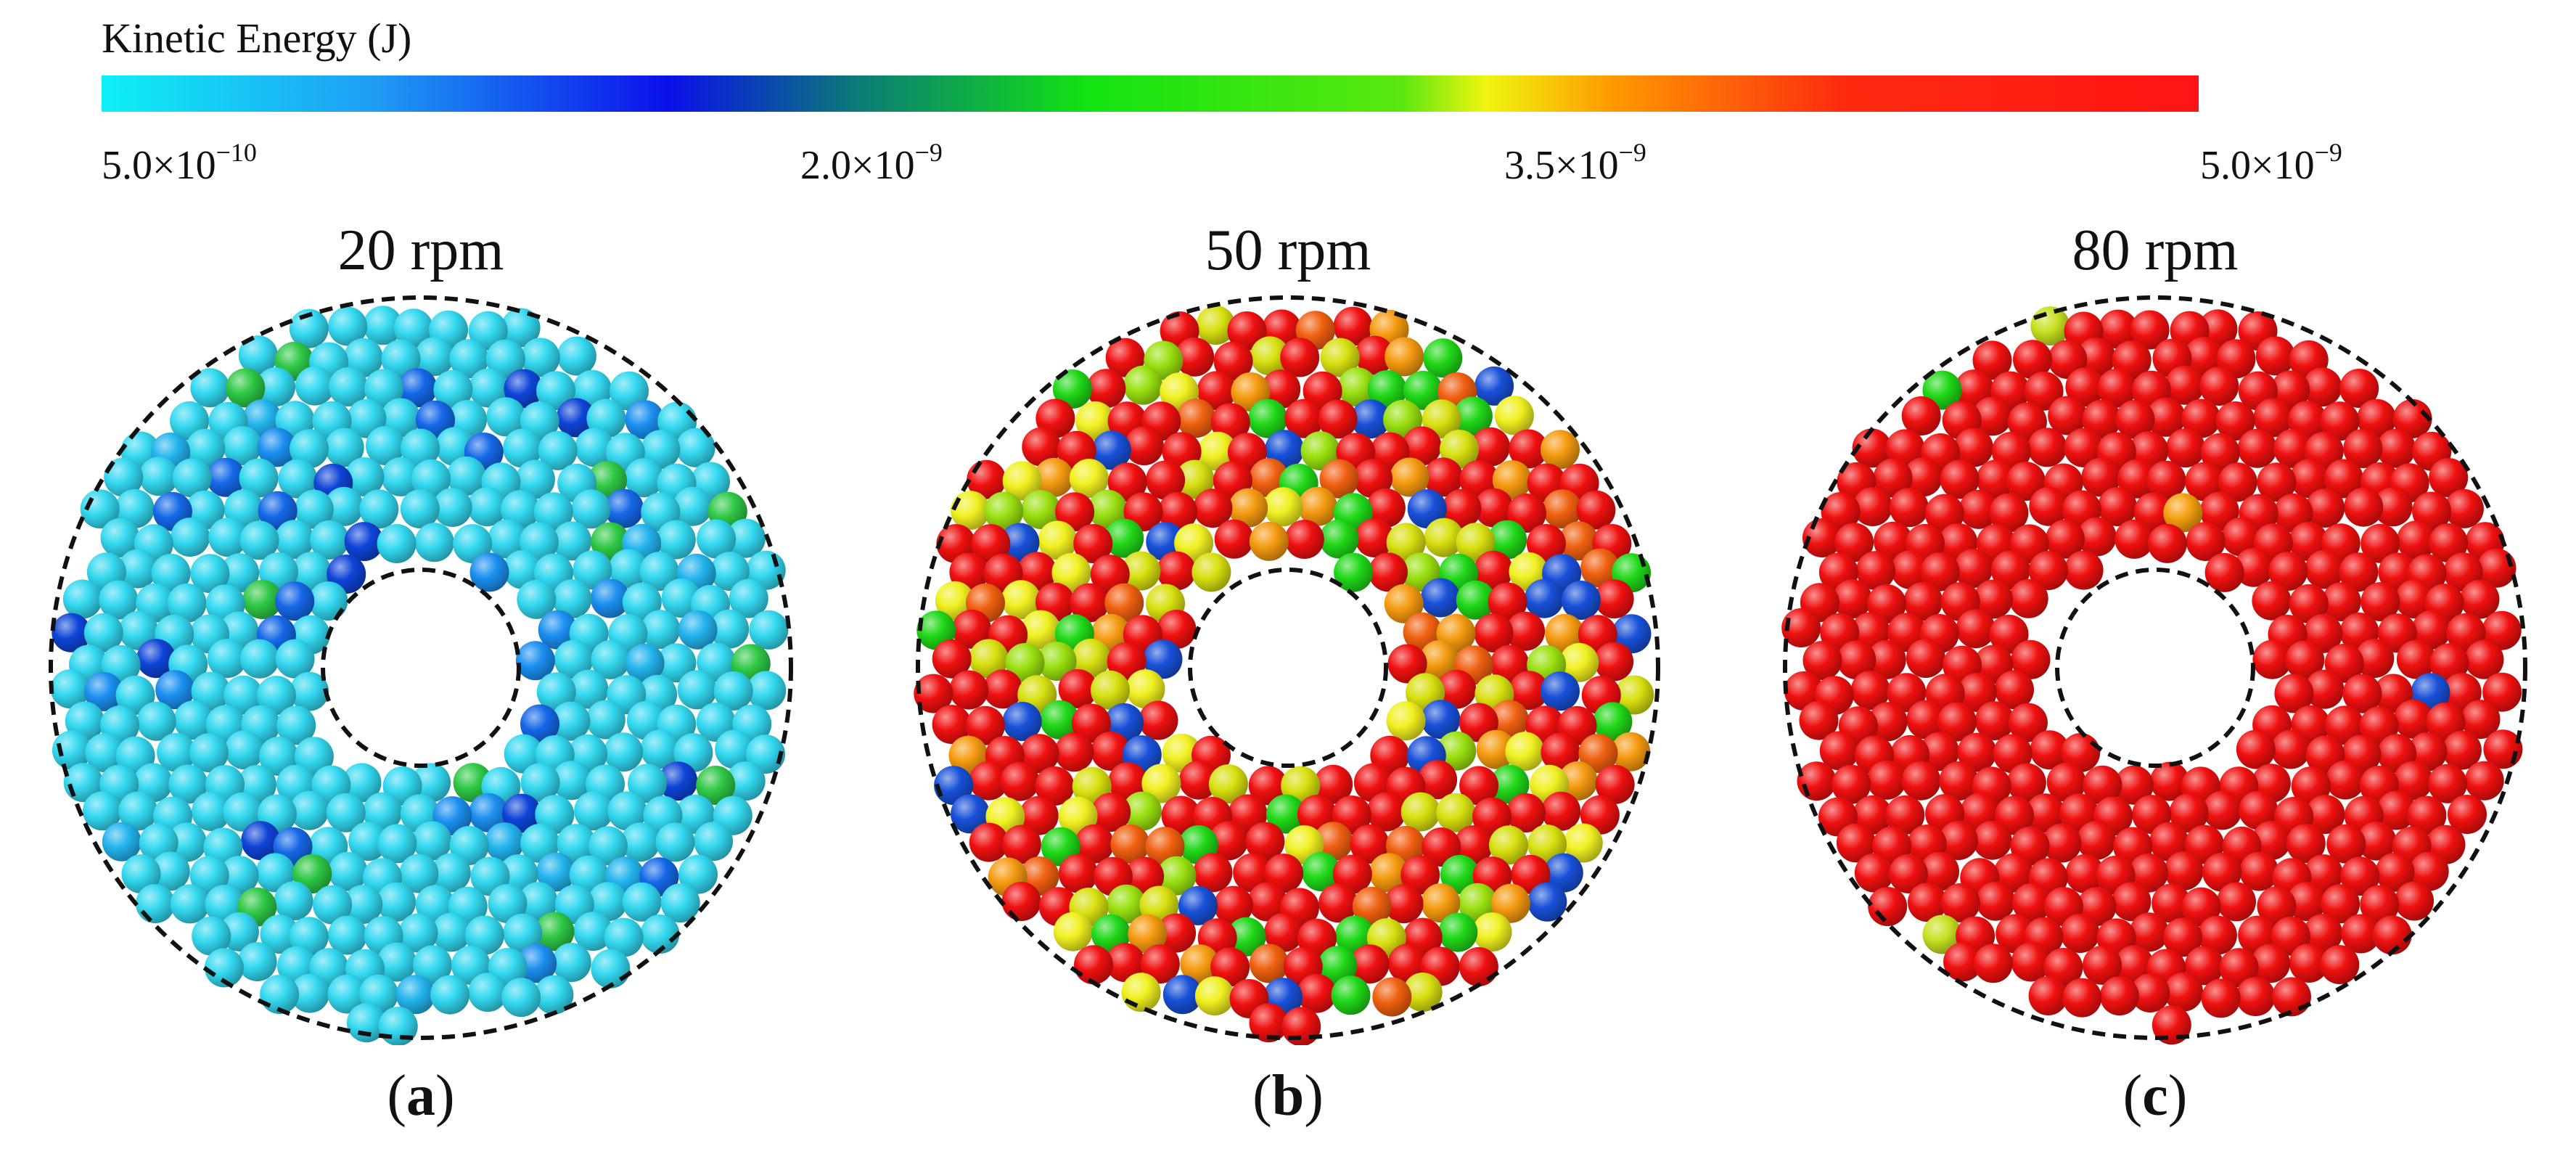 Image resolution: width=2576 pixels, height=1154 pixels. What do you see at coordinates (179, 159) in the screenshot?
I see `colorbar-tick-label: 5.0×10−10` at bounding box center [179, 159].